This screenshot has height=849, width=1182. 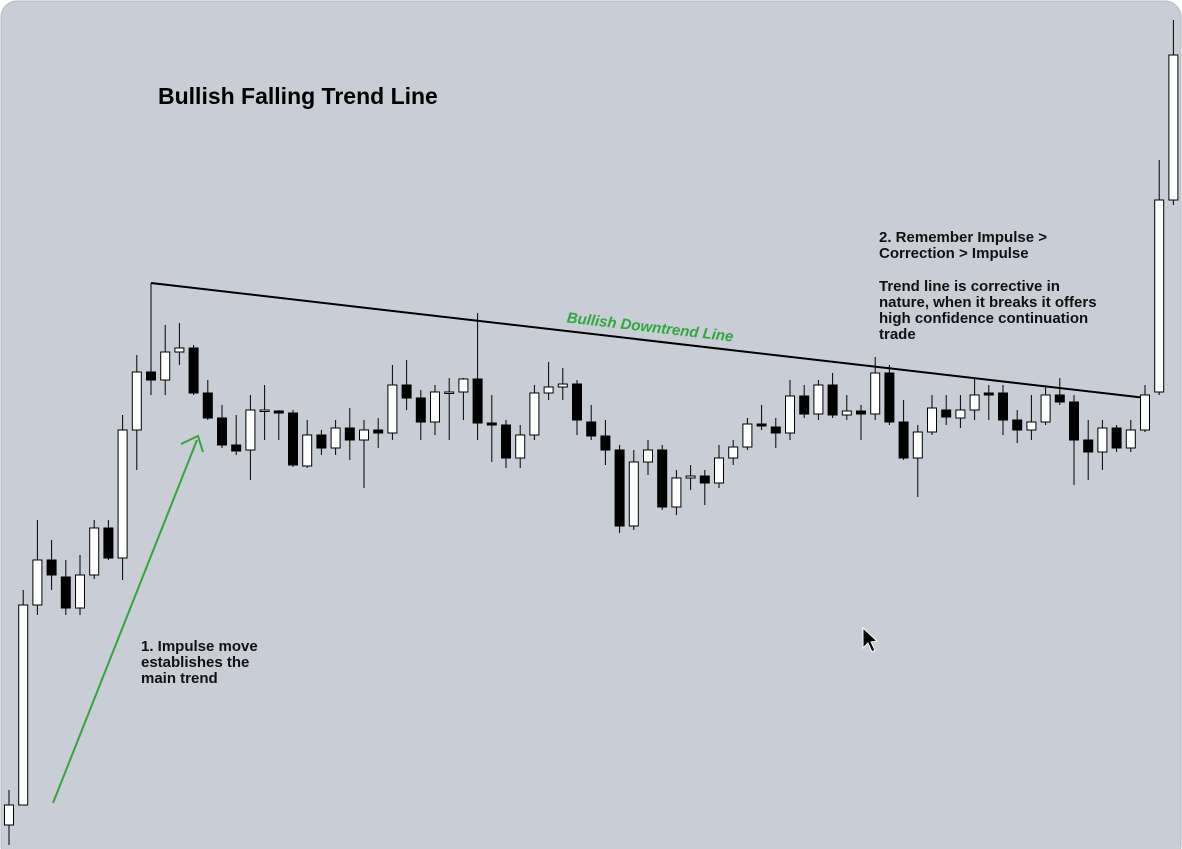 What do you see at coordinates (648, 340) in the screenshot?
I see `trend-line` at bounding box center [648, 340].